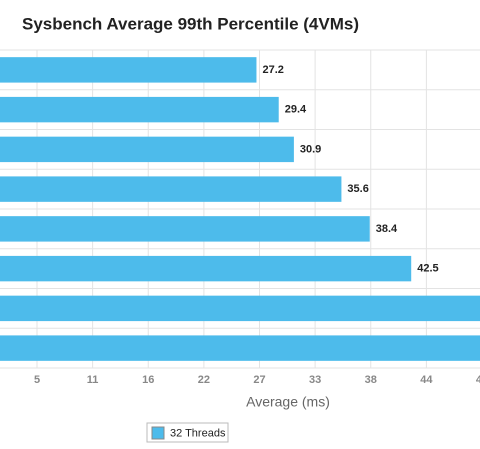  I want to click on x-tick-label: 27, so click(259, 380).